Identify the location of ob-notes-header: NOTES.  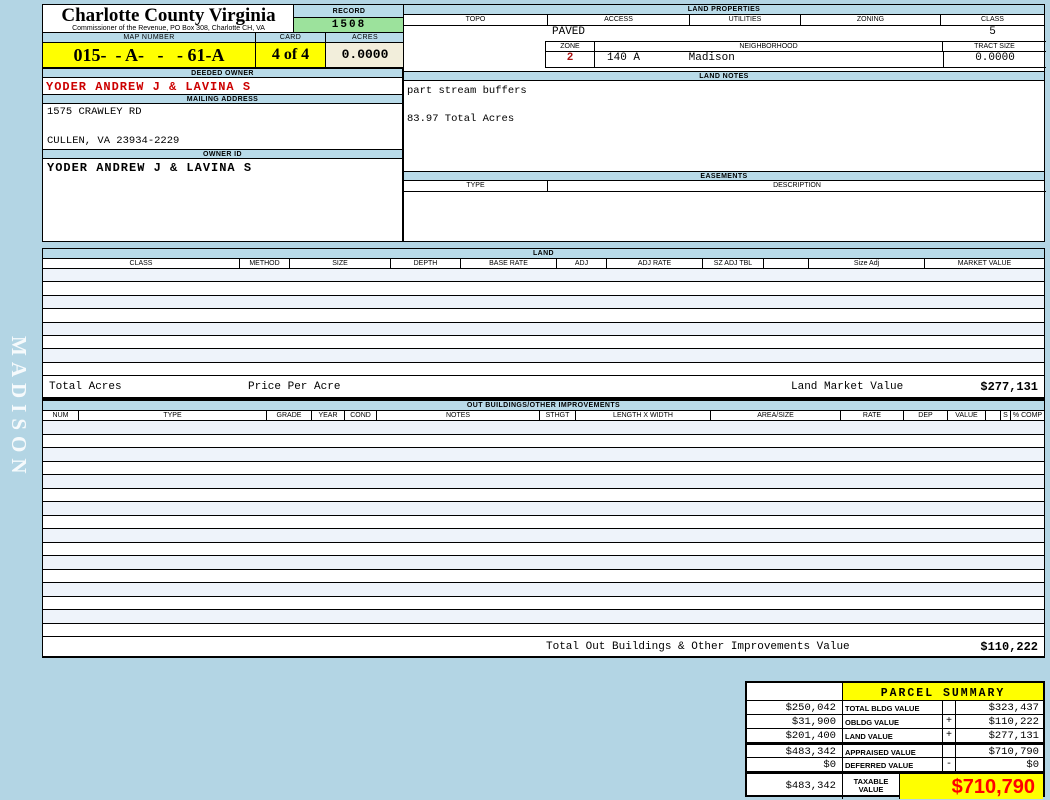
(458, 415).